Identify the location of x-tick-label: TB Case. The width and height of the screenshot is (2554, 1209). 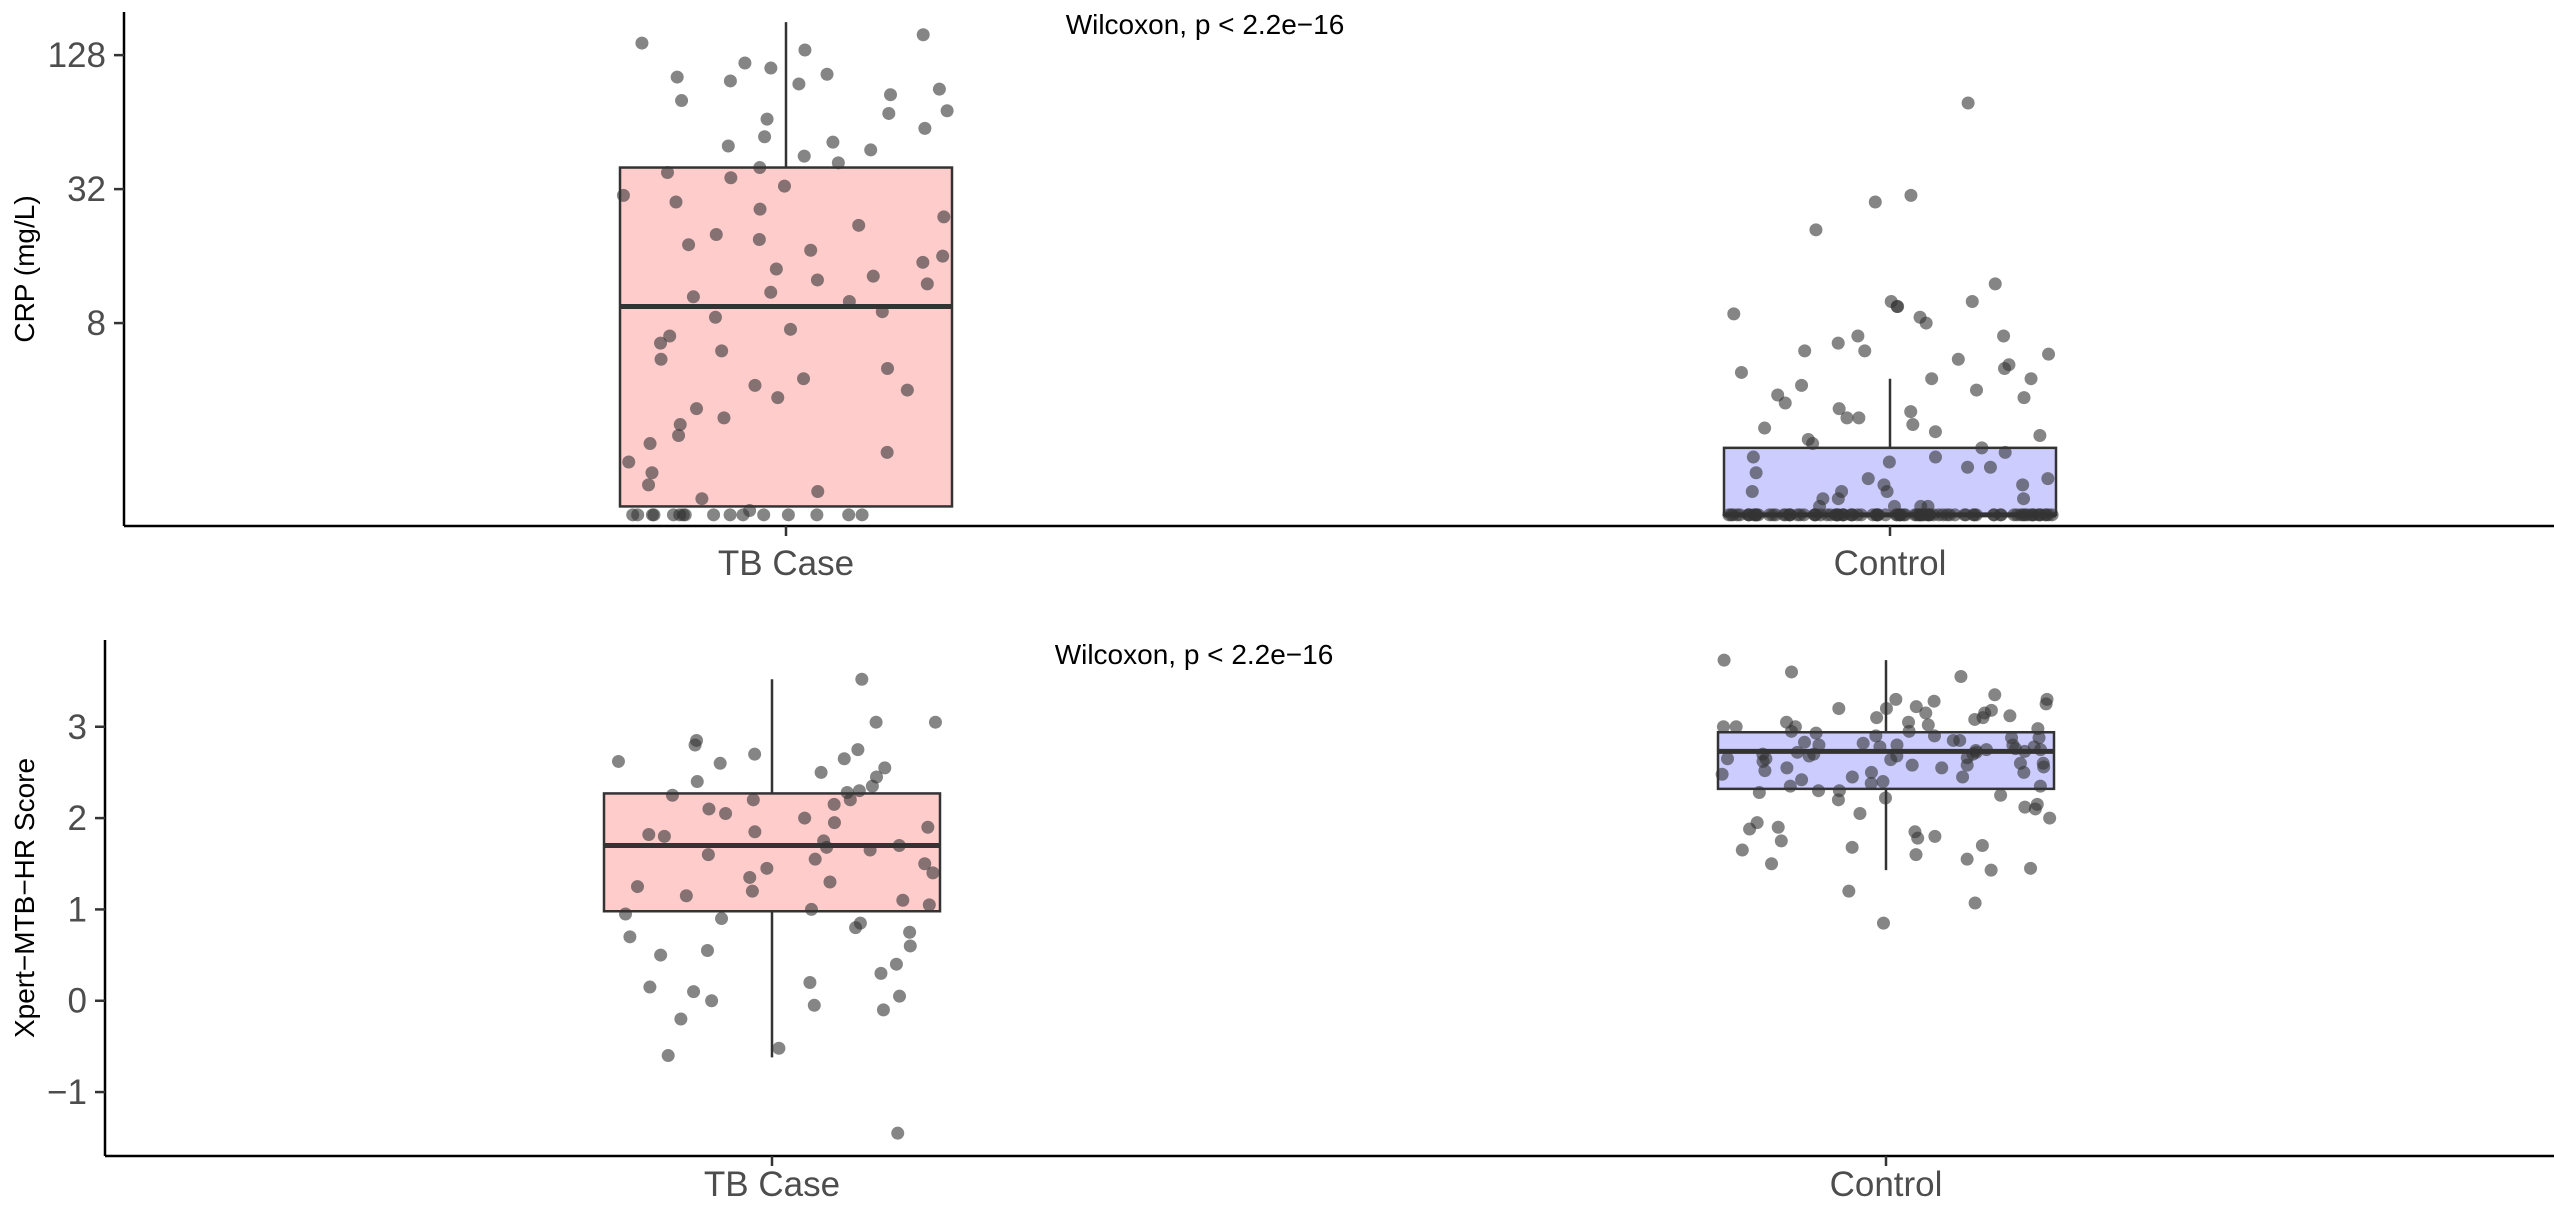
(772, 1184).